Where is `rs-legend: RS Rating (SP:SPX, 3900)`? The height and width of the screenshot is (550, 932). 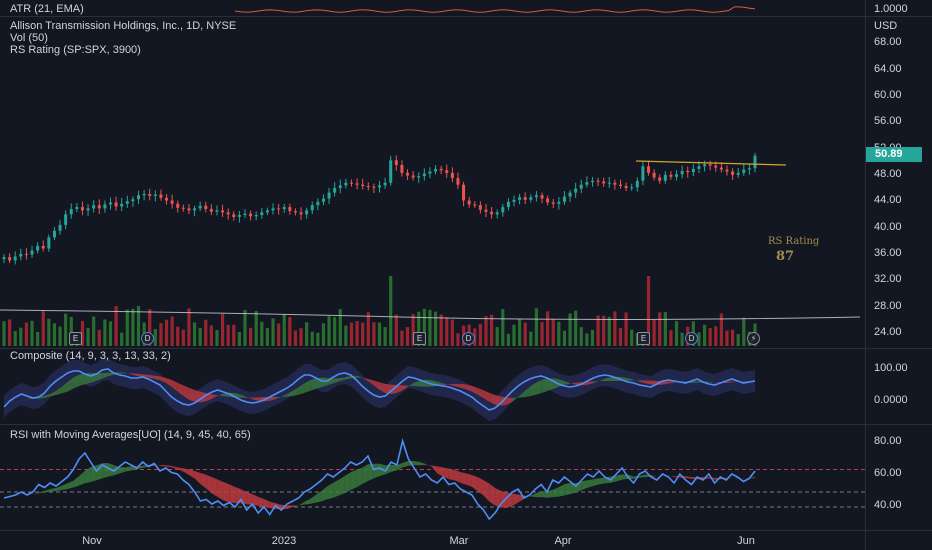
rs-legend: RS Rating (SP:SPX, 3900) is located at coordinates (75, 50).